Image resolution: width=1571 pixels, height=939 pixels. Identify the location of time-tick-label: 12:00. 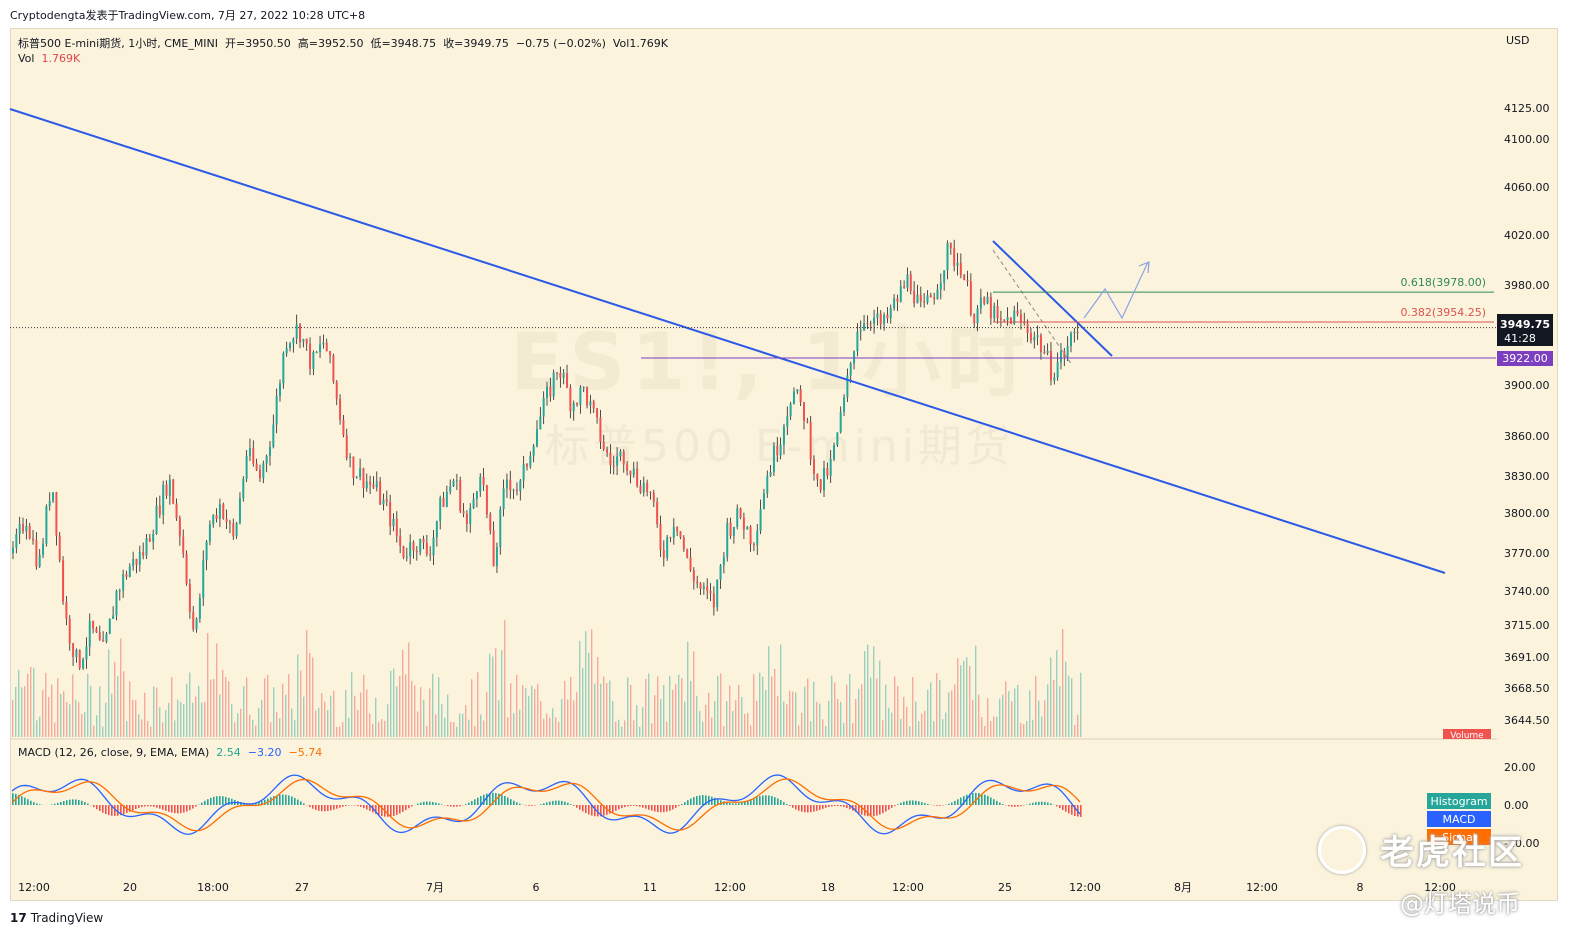
(1262, 887).